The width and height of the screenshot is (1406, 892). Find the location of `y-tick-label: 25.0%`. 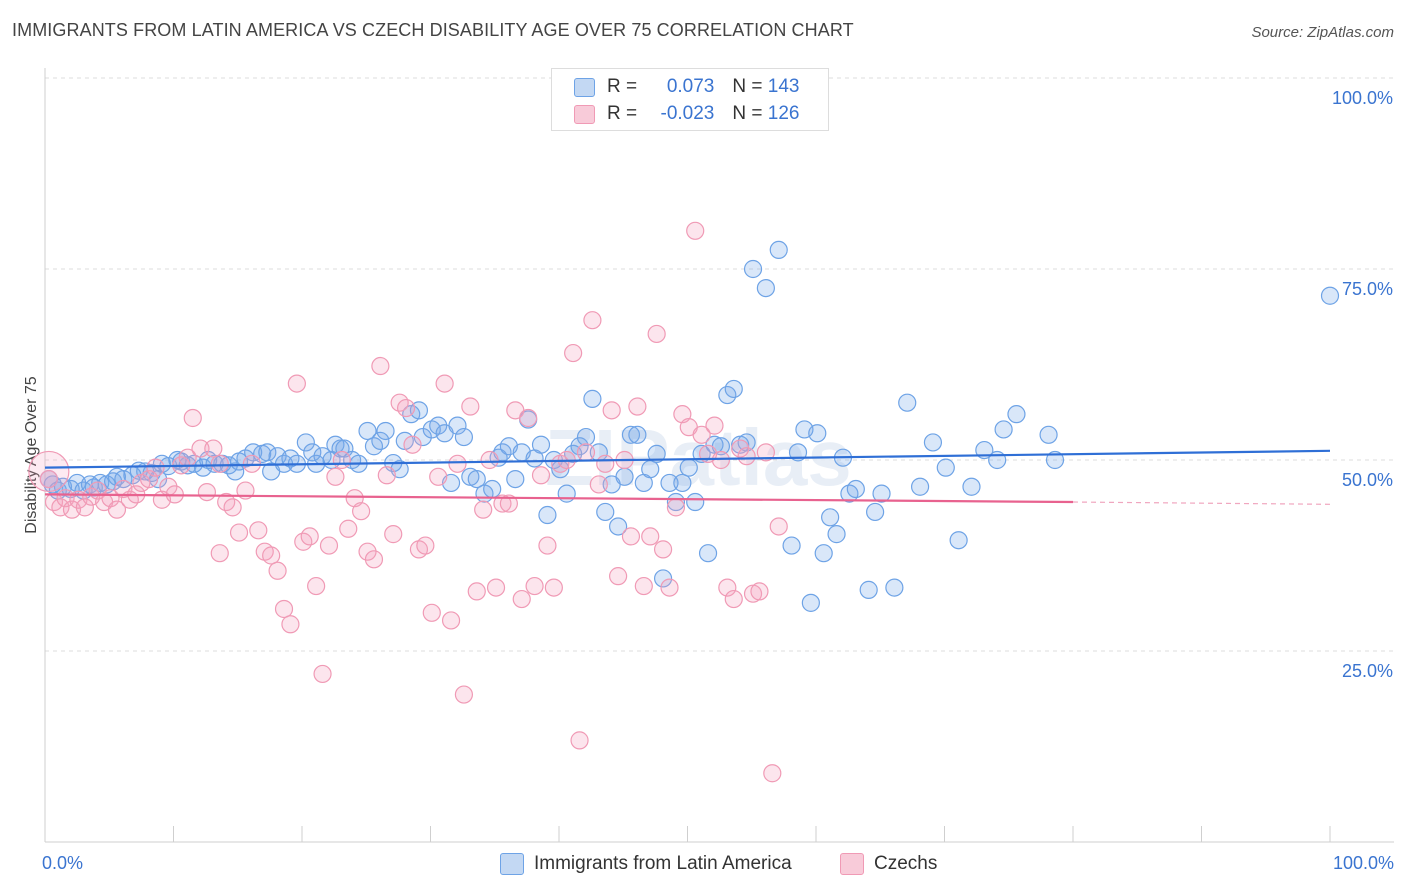

y-tick-label: 25.0% is located at coordinates (1367, 671).